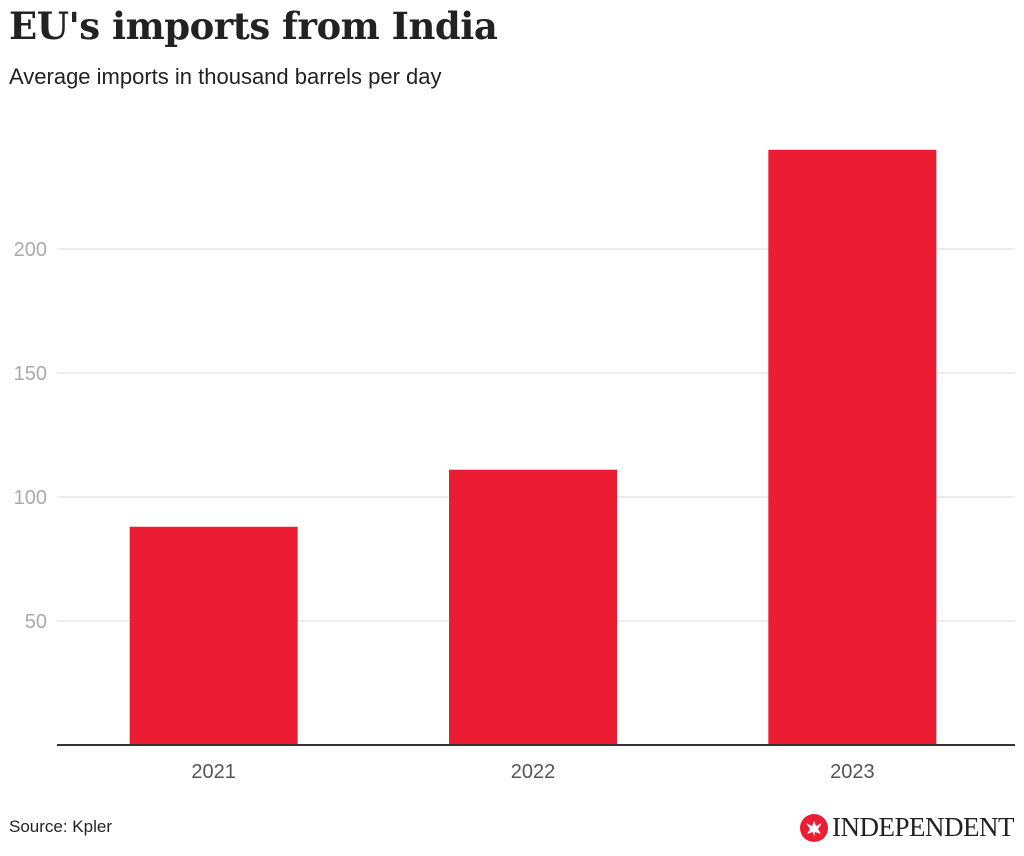 Image resolution: width=1024 pixels, height=856 pixels. Describe the element at coordinates (253, 26) in the screenshot. I see `chart-title: EU's imports from India` at that location.